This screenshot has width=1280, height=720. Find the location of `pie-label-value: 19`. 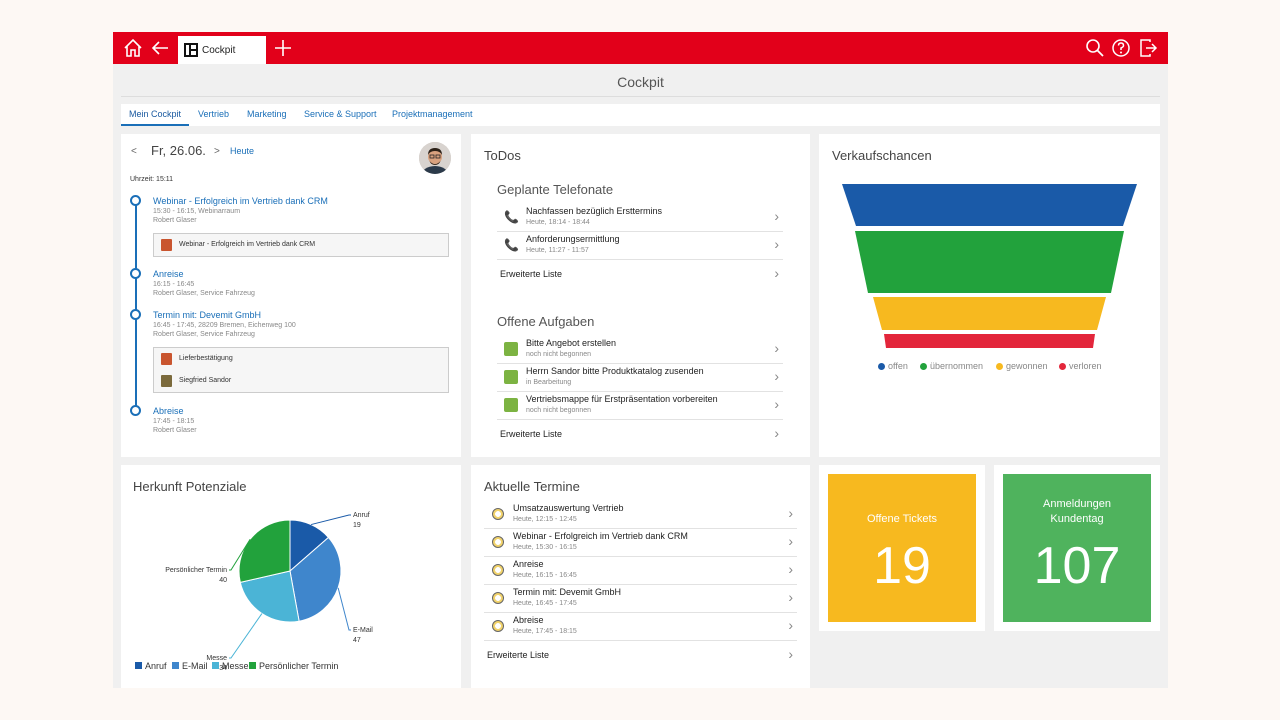

pie-label-value: 19 is located at coordinates (357, 525).